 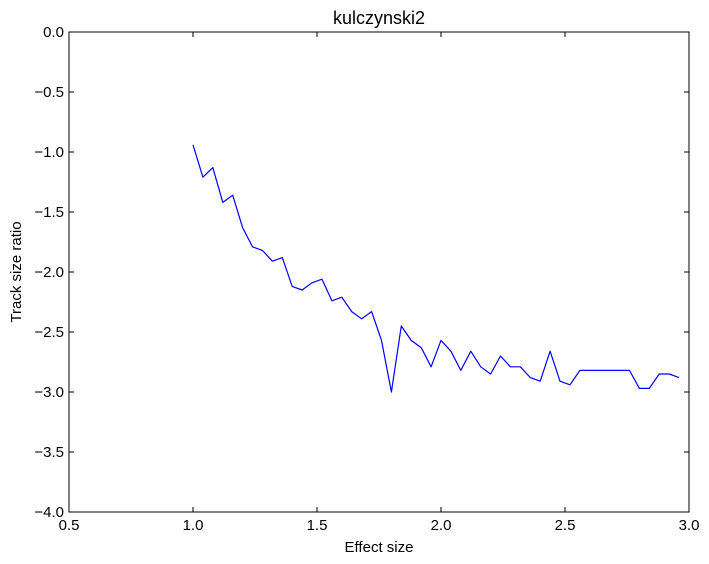 I want to click on x-tick-label: 1.5, so click(x=317, y=525).